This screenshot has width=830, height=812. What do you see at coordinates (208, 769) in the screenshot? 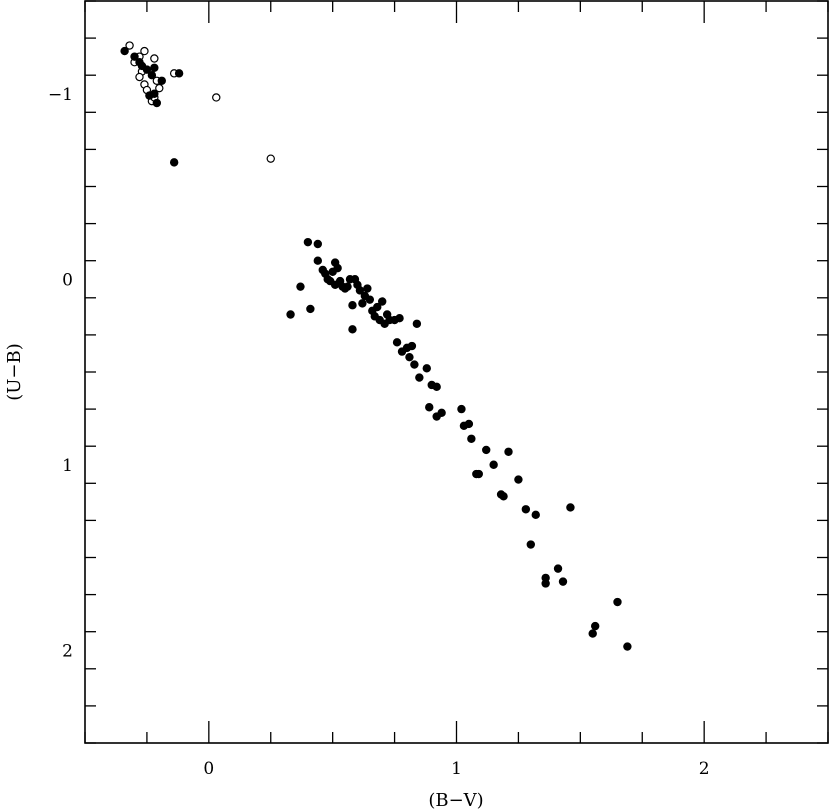
I see `x-tick-label: 0` at bounding box center [208, 769].